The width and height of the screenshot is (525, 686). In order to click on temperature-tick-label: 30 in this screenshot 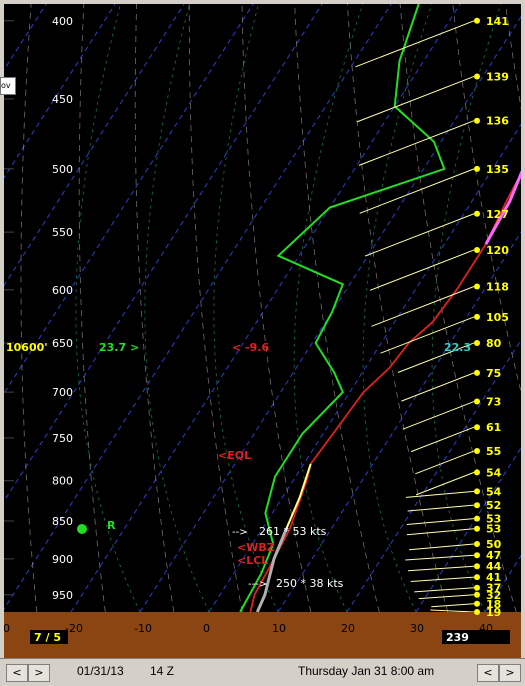, I will do `click(7, 628)`.